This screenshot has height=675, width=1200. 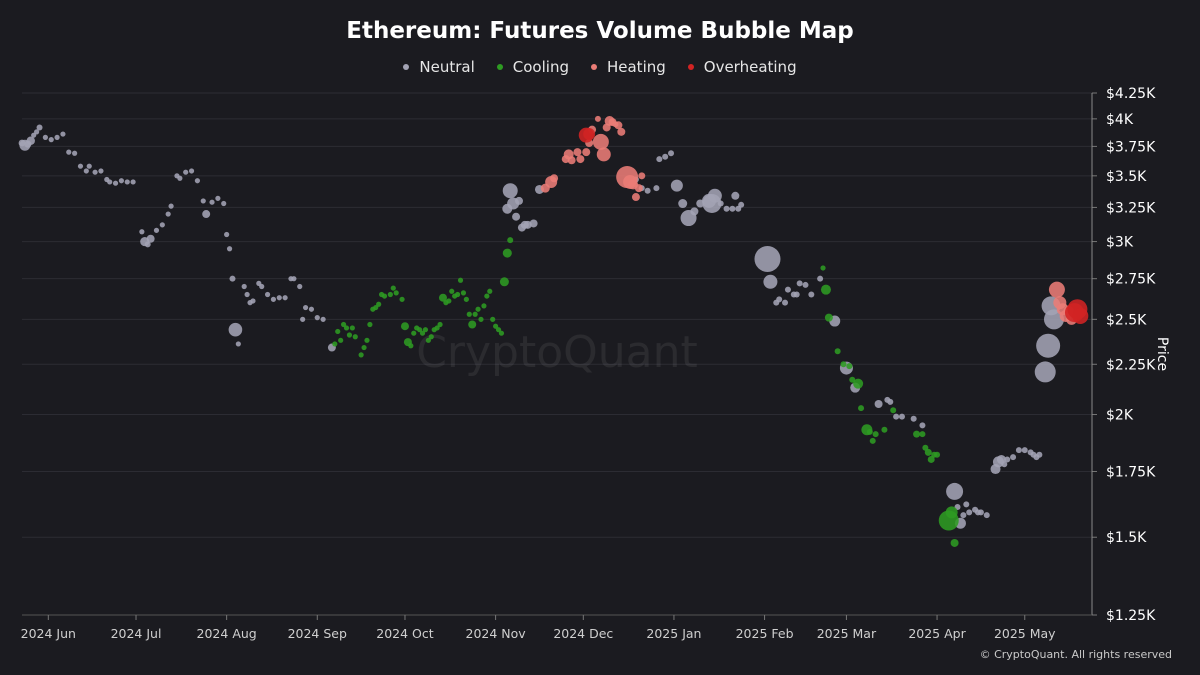 I want to click on y-tick-label: $3.5K, so click(x=1126, y=177).